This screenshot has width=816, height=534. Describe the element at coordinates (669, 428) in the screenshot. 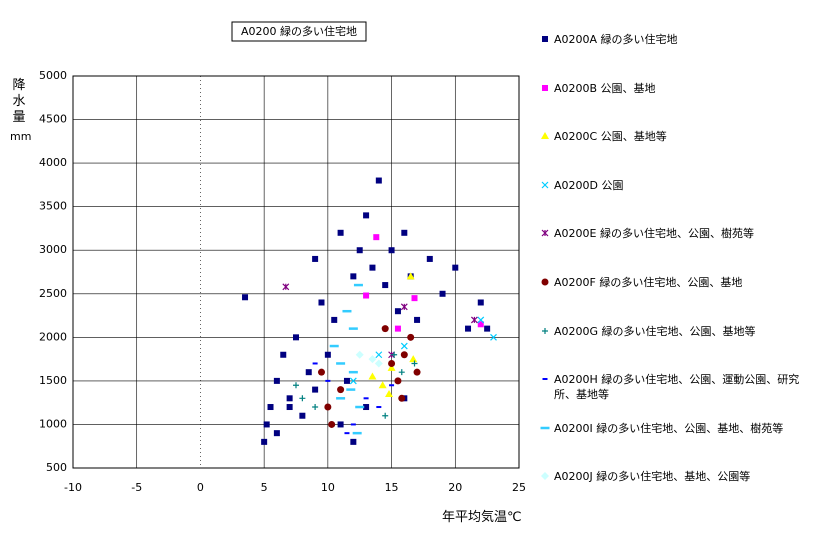

I see `legend-label: A0200I 緑の多い住宅地、公園、基地、樹苑等` at that location.